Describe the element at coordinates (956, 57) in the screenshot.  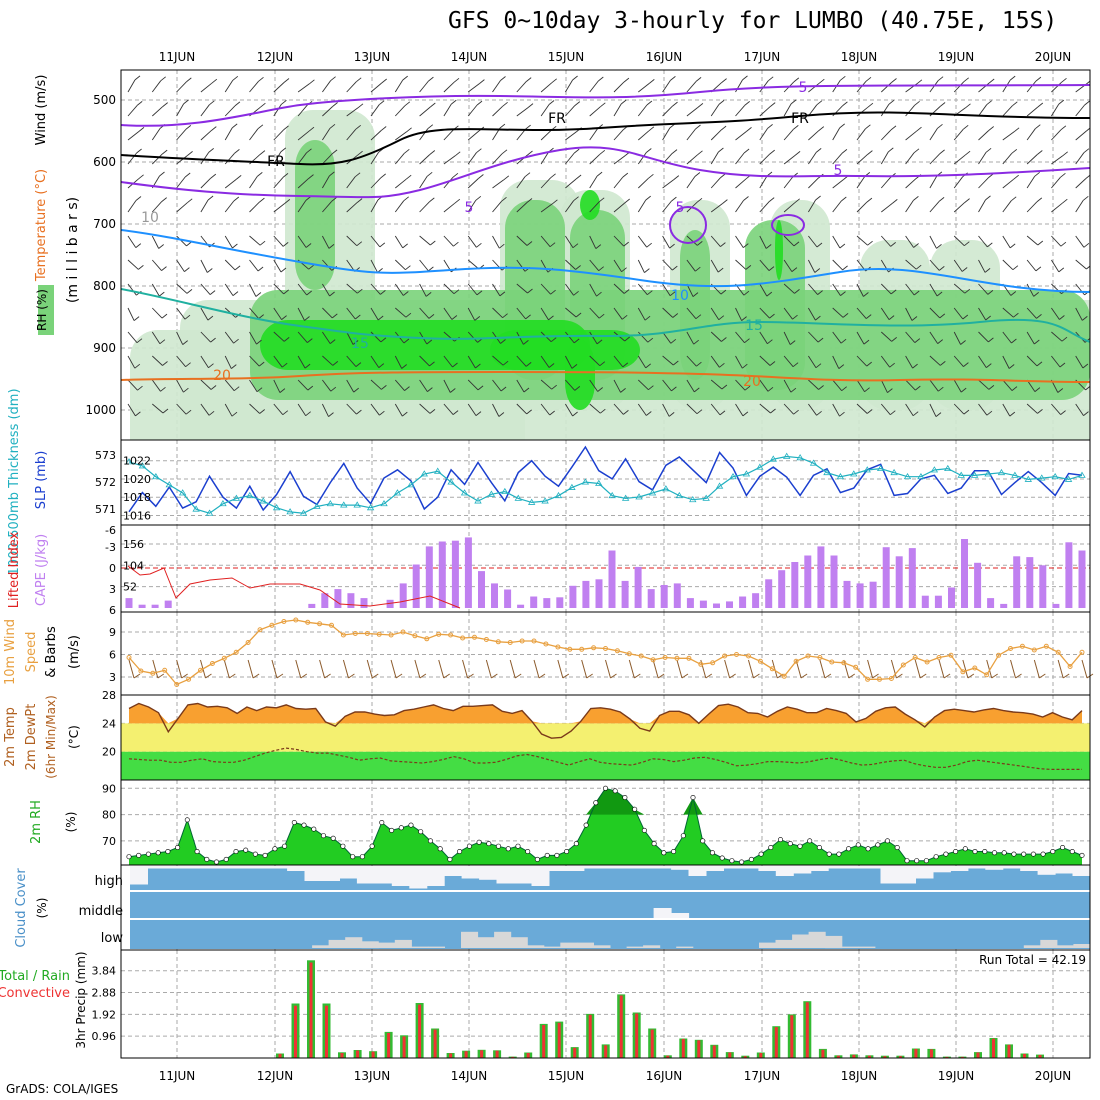
I see `day-label-top: 19JUN` at that location.